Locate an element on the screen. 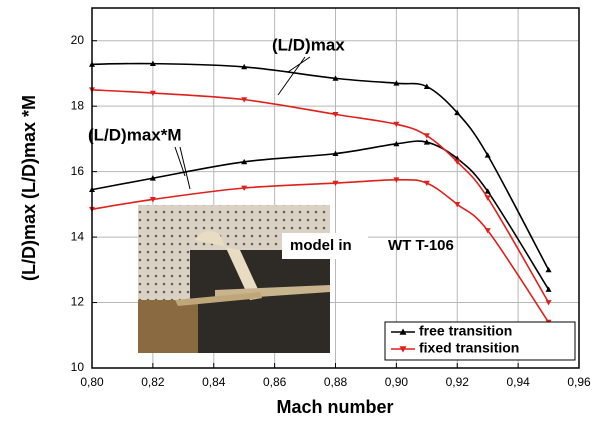 The height and width of the screenshot is (423, 604). legend-label: fixed transition is located at coordinates (469, 348).